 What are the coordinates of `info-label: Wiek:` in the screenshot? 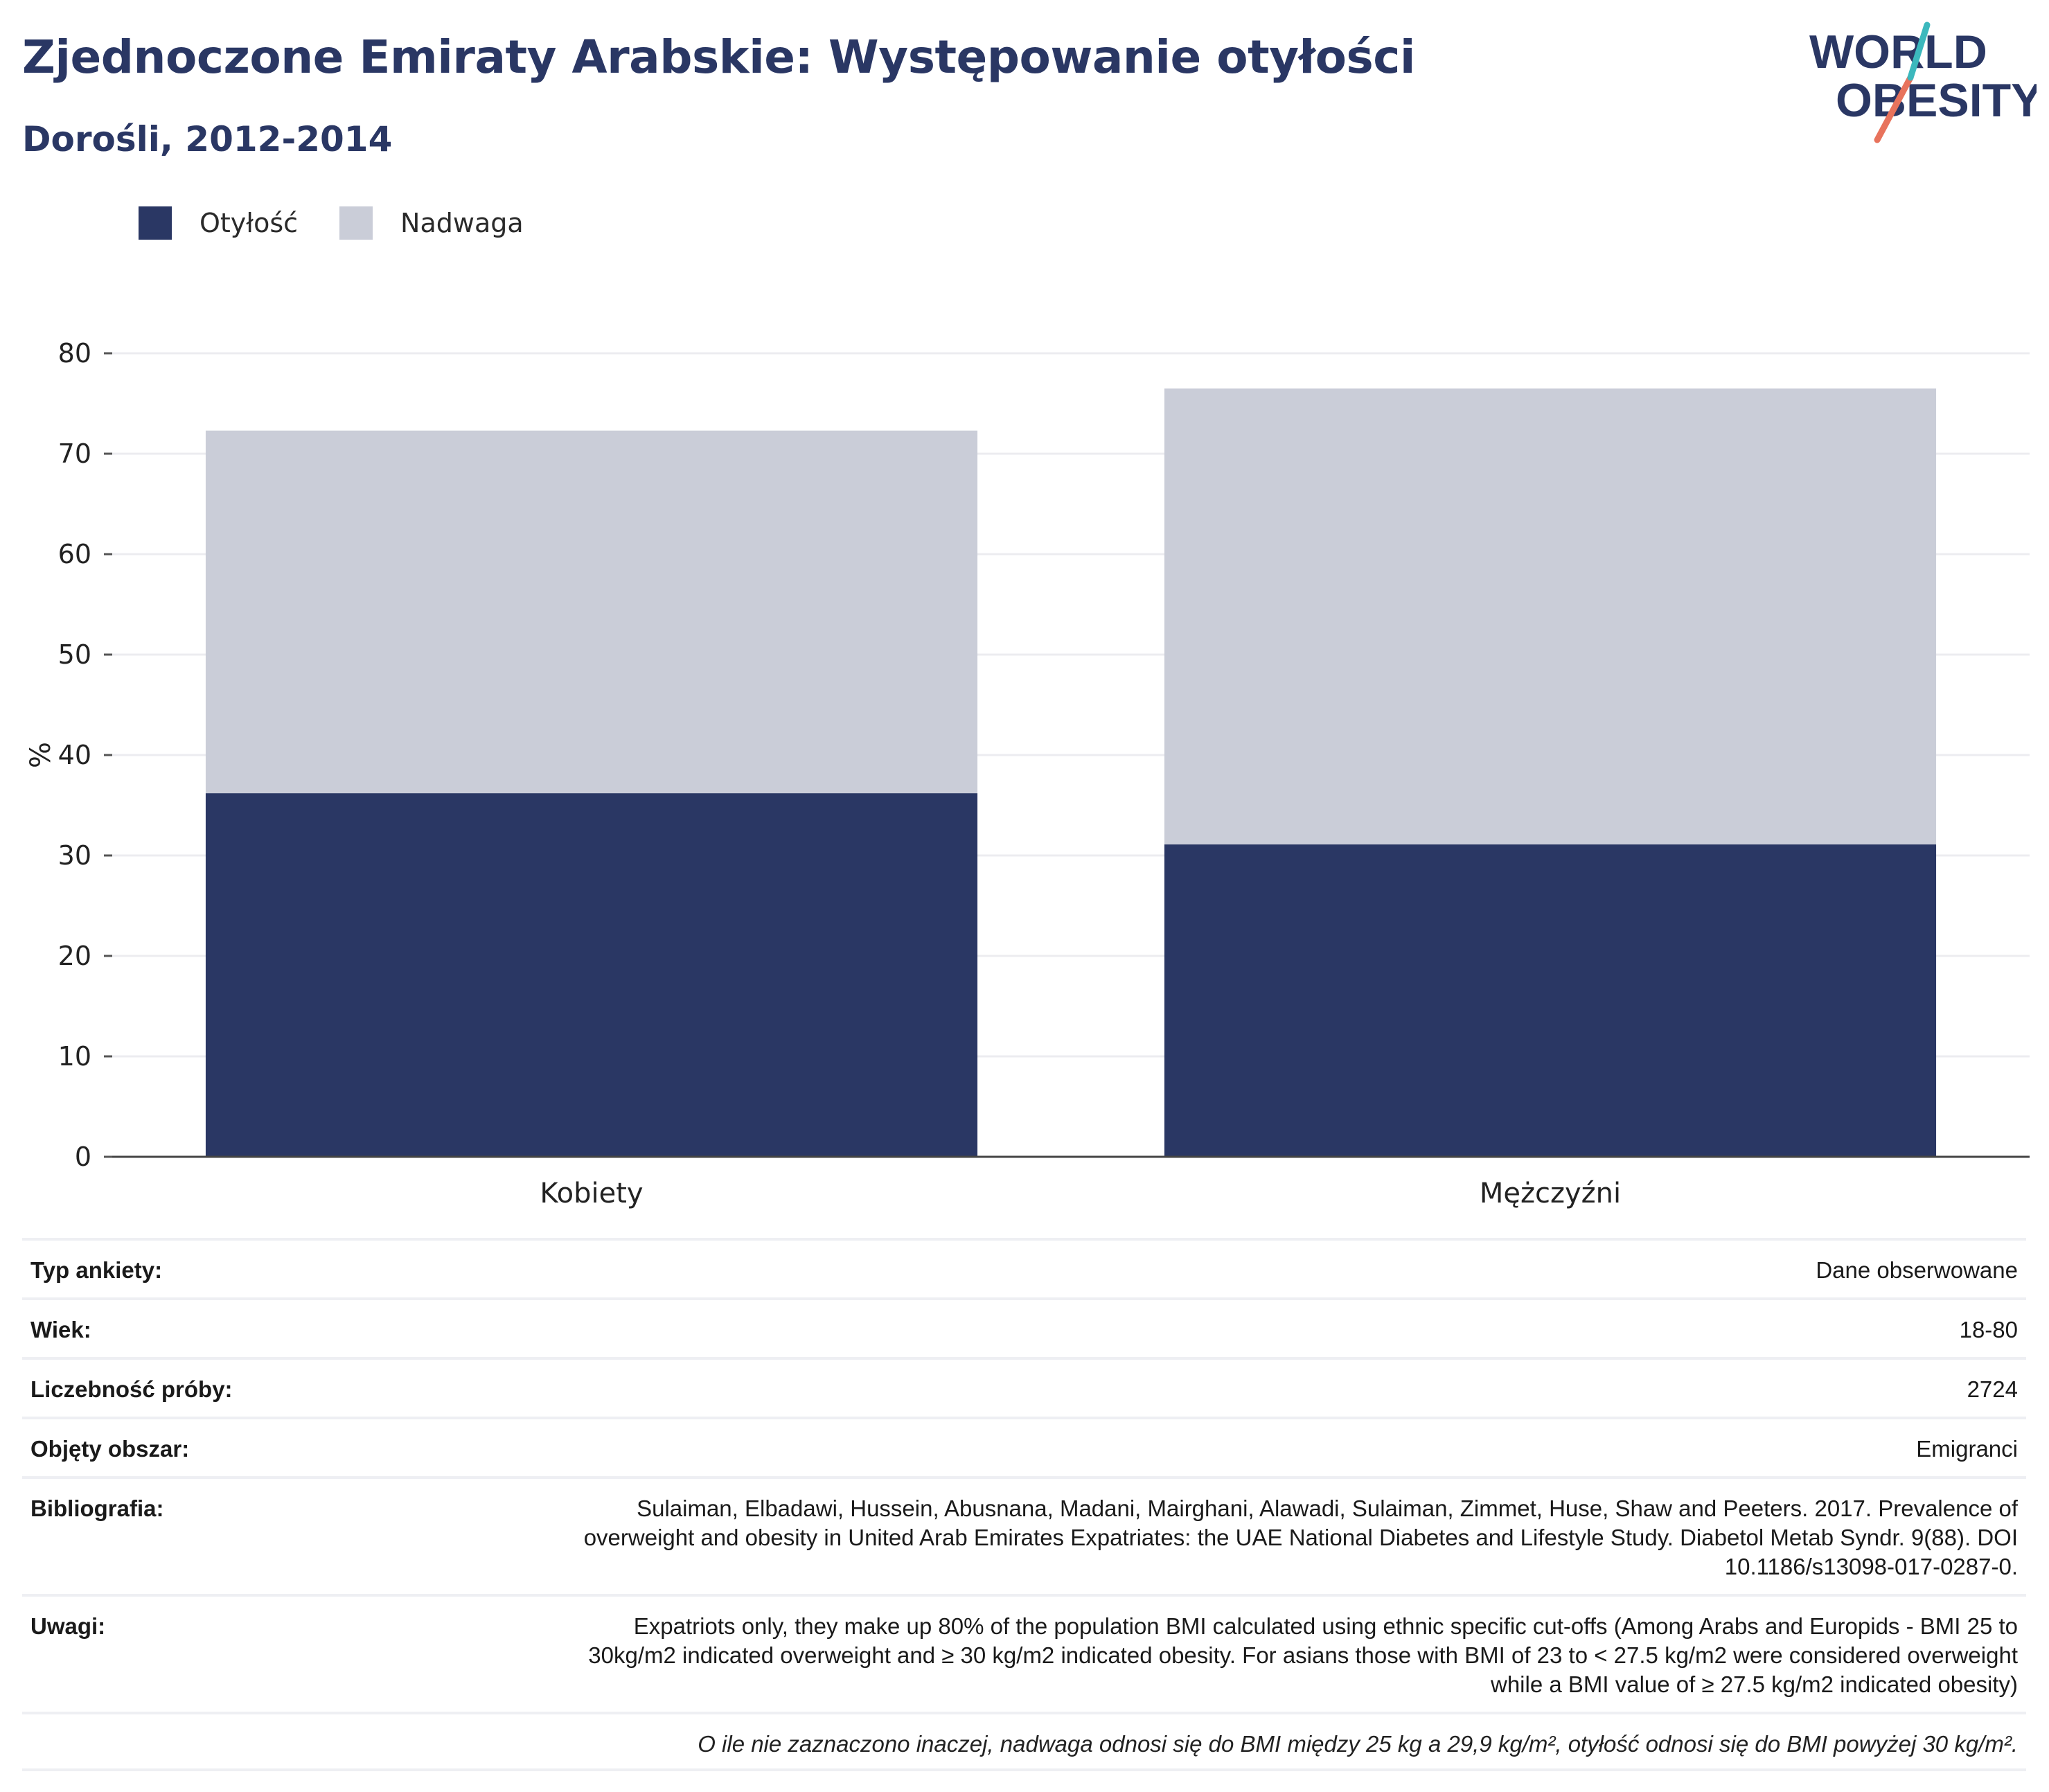 It's located at (61, 1329).